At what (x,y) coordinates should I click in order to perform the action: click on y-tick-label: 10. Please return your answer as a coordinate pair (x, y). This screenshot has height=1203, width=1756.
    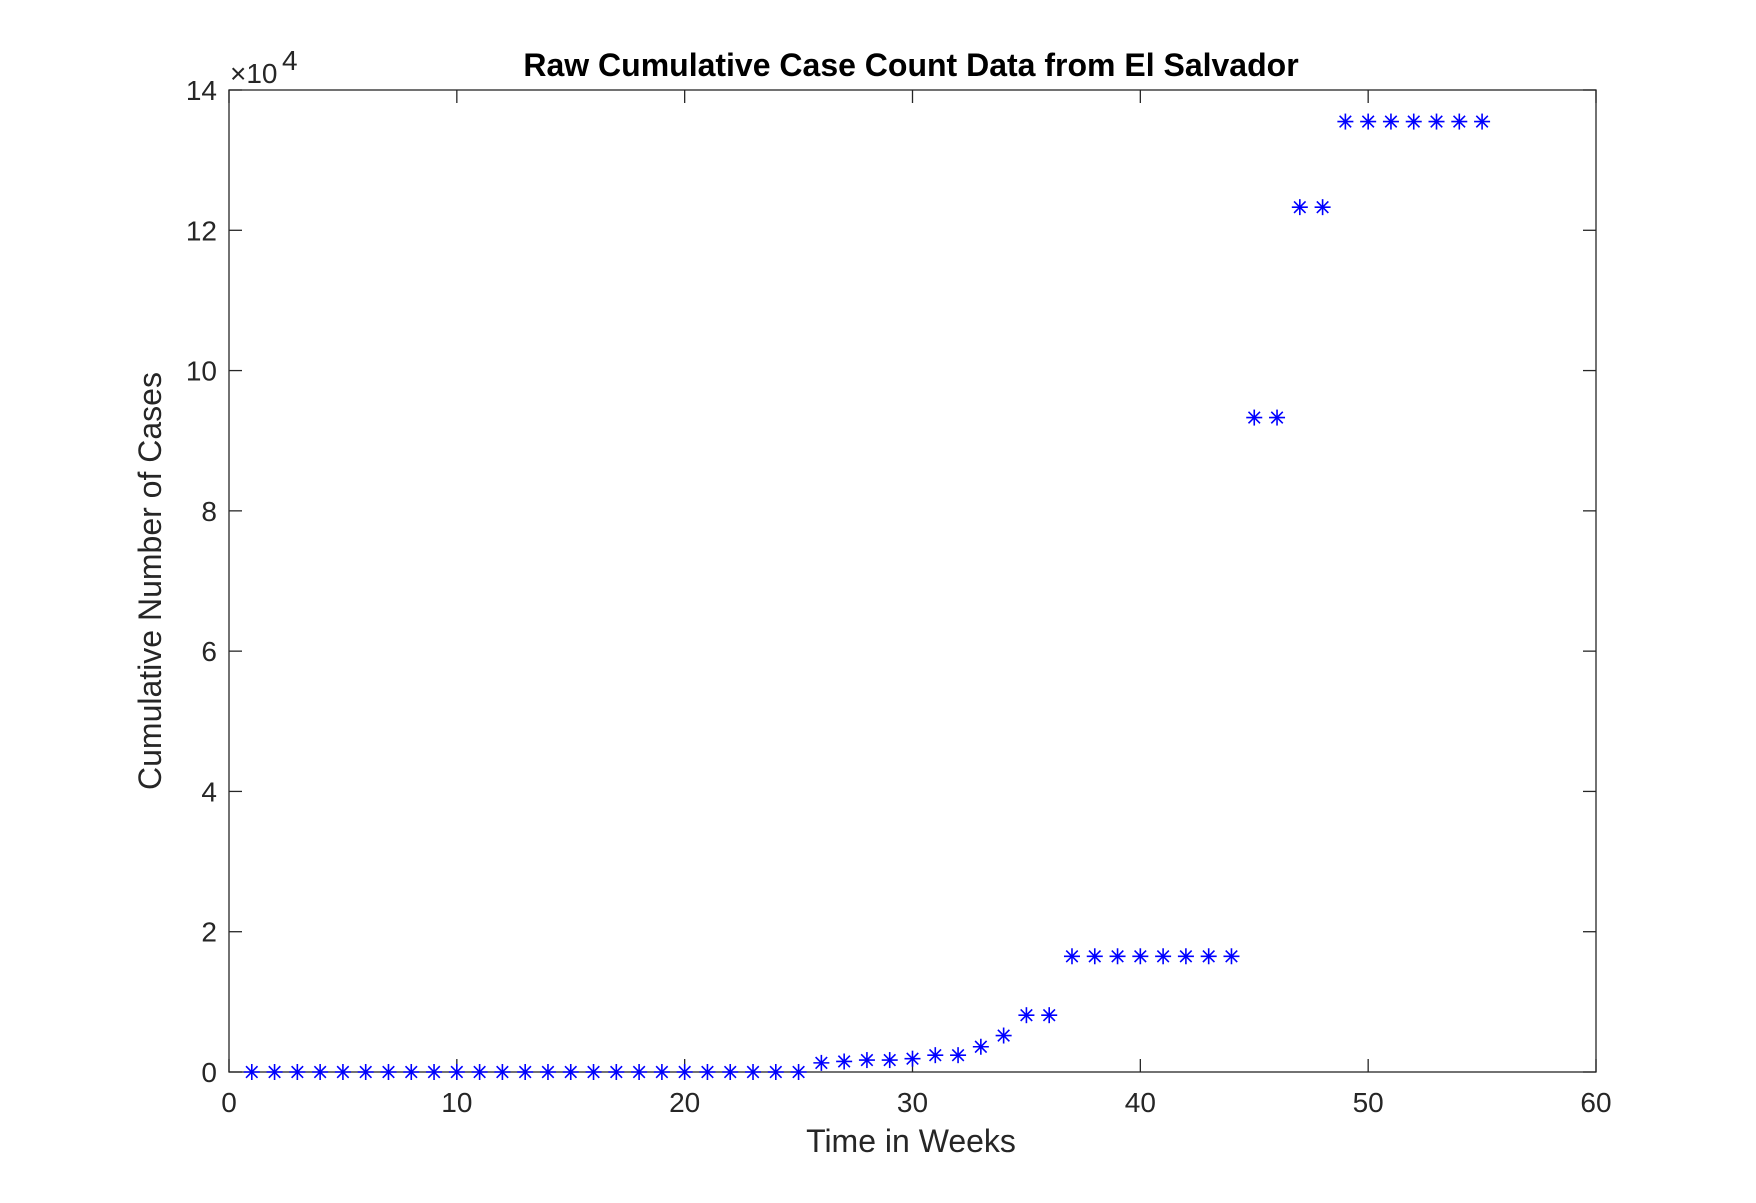
    Looking at the image, I should click on (201, 371).